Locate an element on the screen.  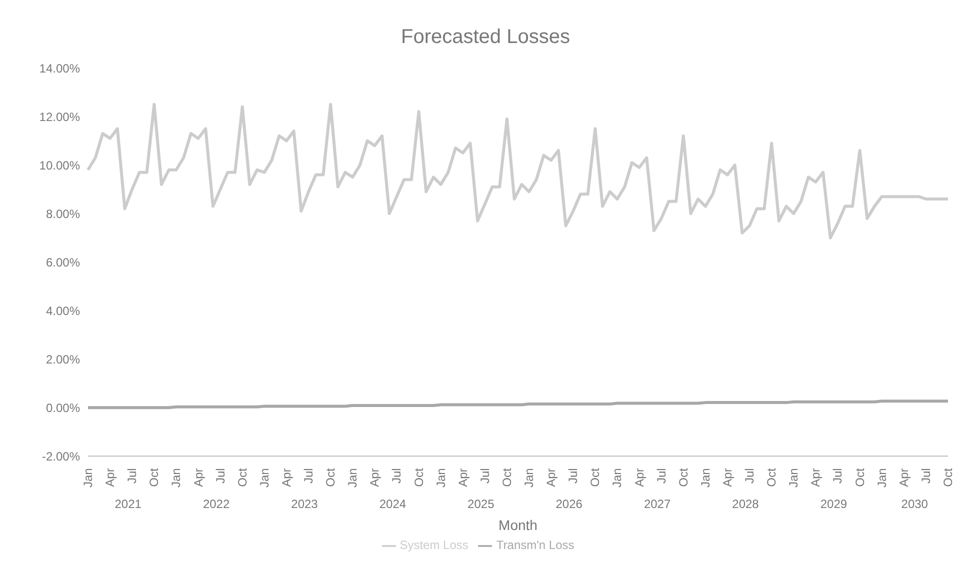
y-tick-label: 6.00% is located at coordinates (63, 262).